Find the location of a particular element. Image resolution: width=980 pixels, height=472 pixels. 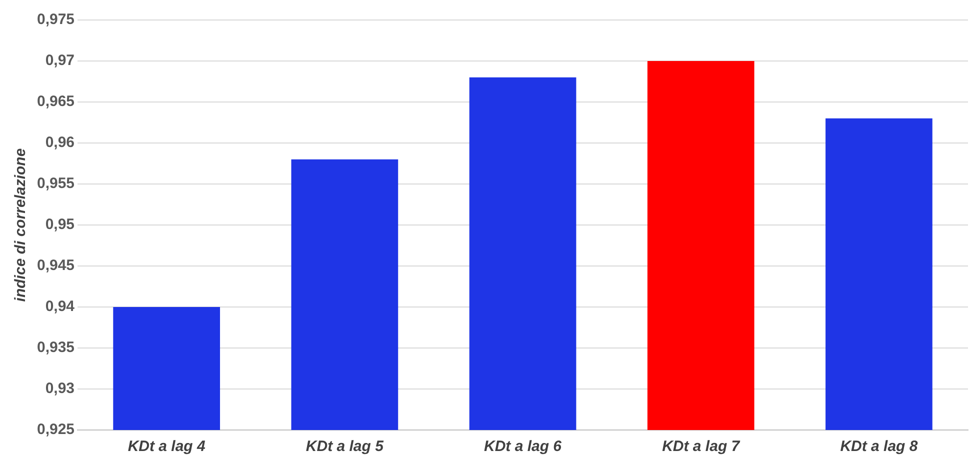

x-tick-label: KDt a lag 4 is located at coordinates (167, 447).